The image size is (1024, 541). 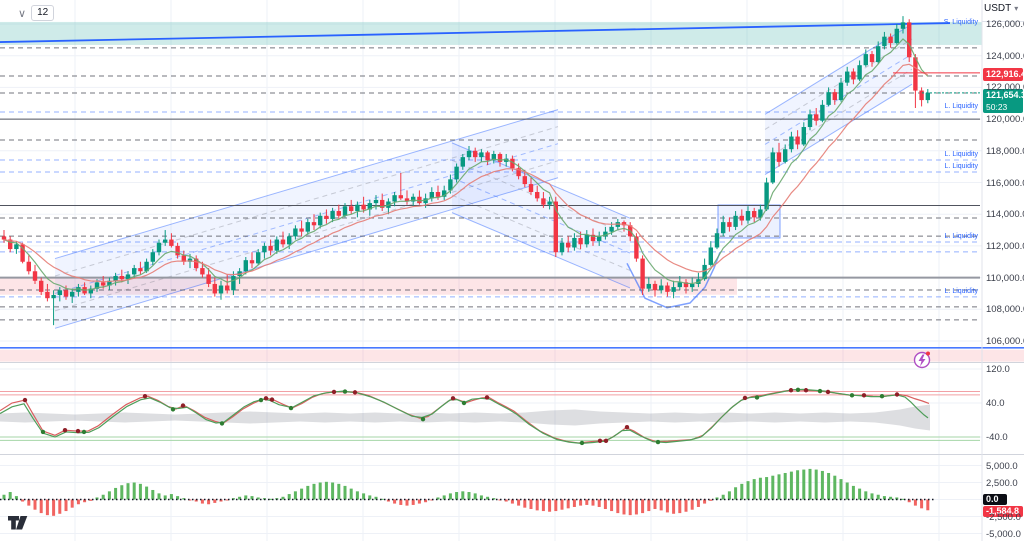 I want to click on timeframe-button: 12, so click(x=43, y=13).